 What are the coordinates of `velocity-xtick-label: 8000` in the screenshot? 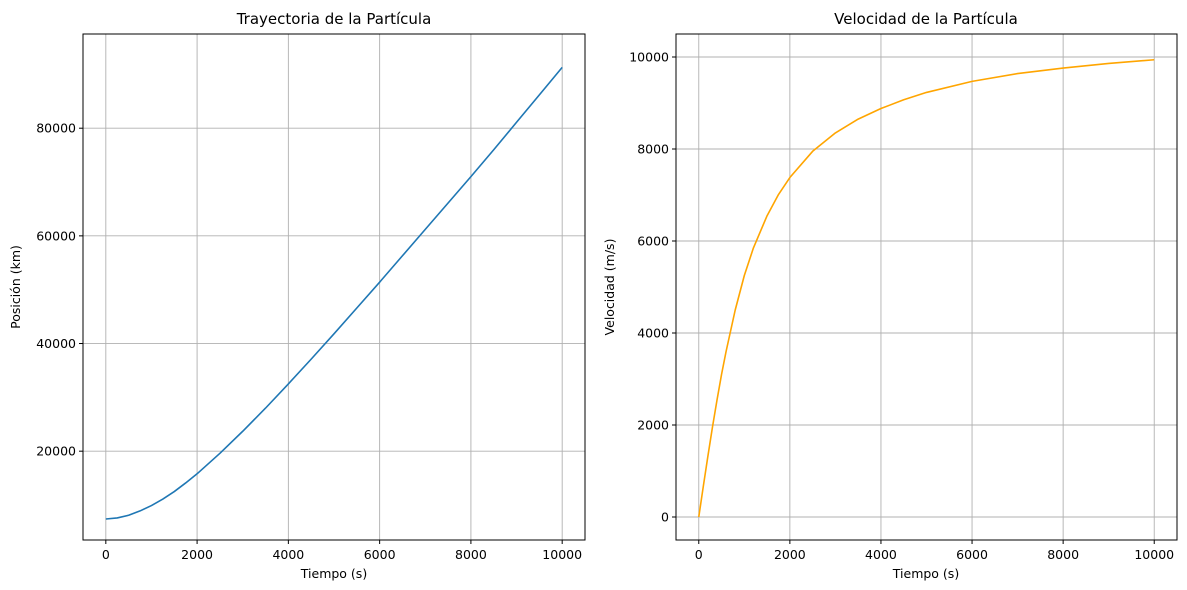 It's located at (1063, 554).